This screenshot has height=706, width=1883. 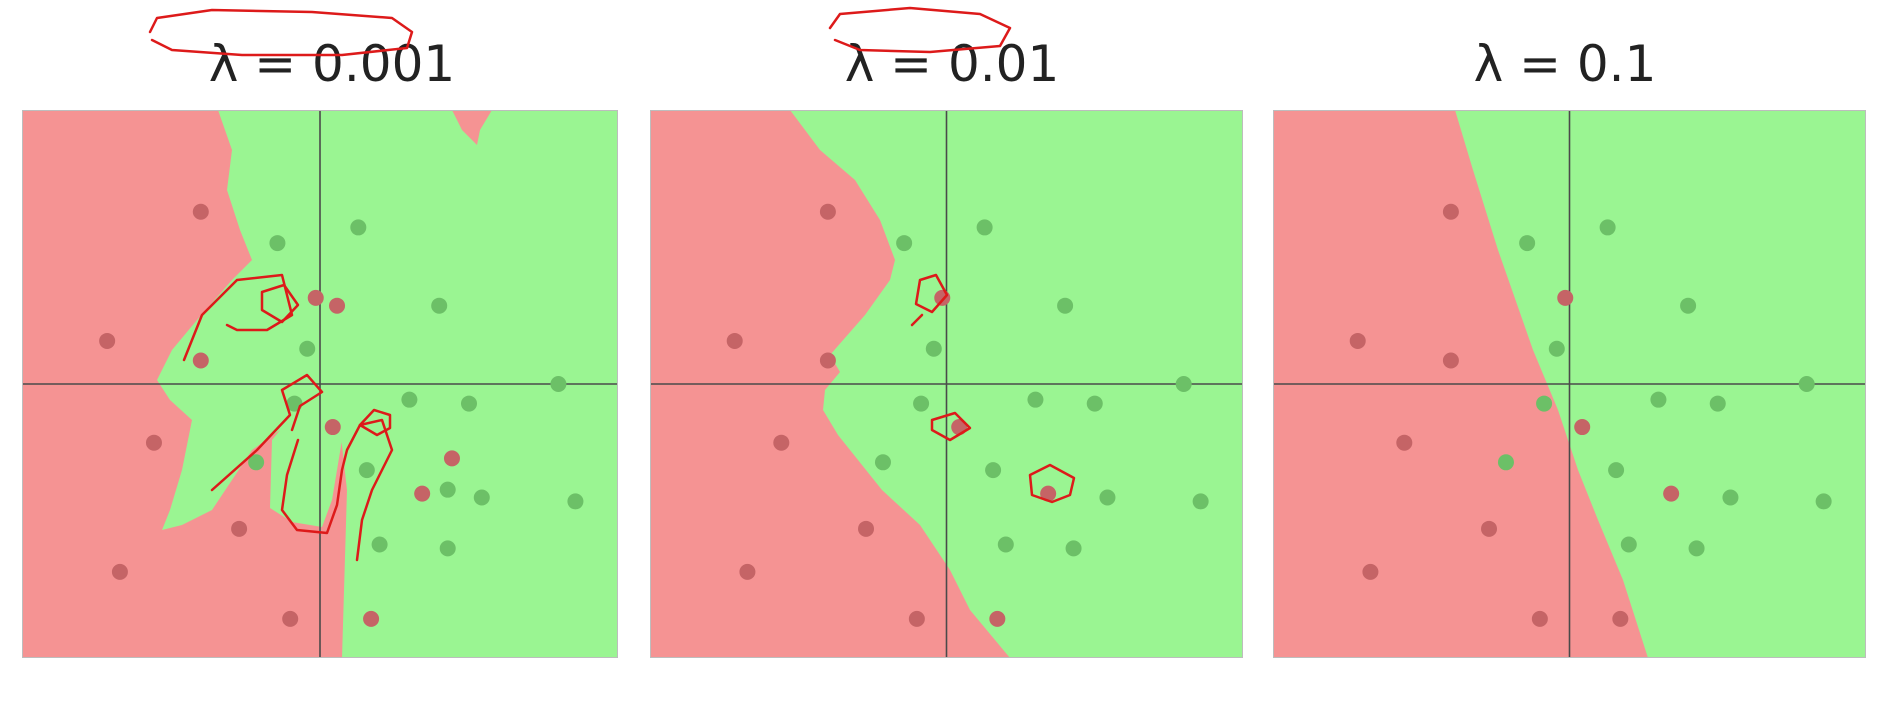 I want to click on panel-title-lambda-0001: λ = 0.001, so click(x=332, y=64).